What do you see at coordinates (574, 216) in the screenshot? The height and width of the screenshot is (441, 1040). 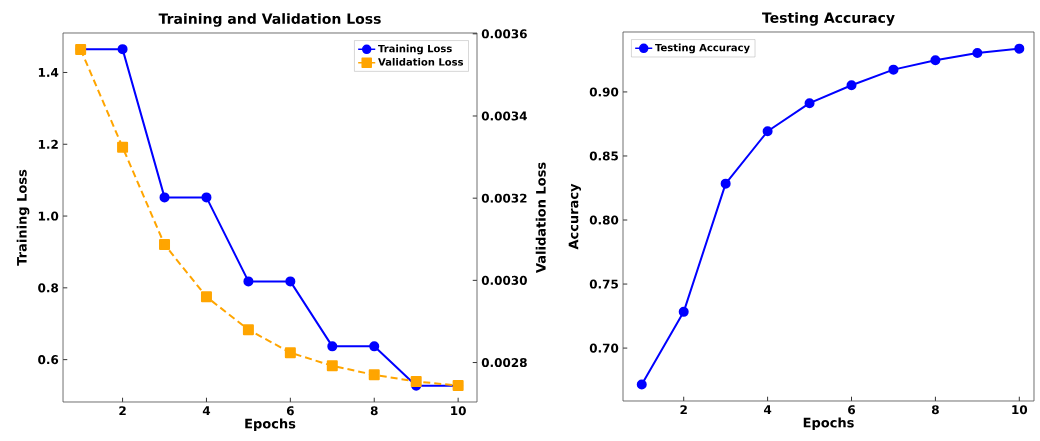 I see `y-axis-title: Accuracy` at bounding box center [574, 216].